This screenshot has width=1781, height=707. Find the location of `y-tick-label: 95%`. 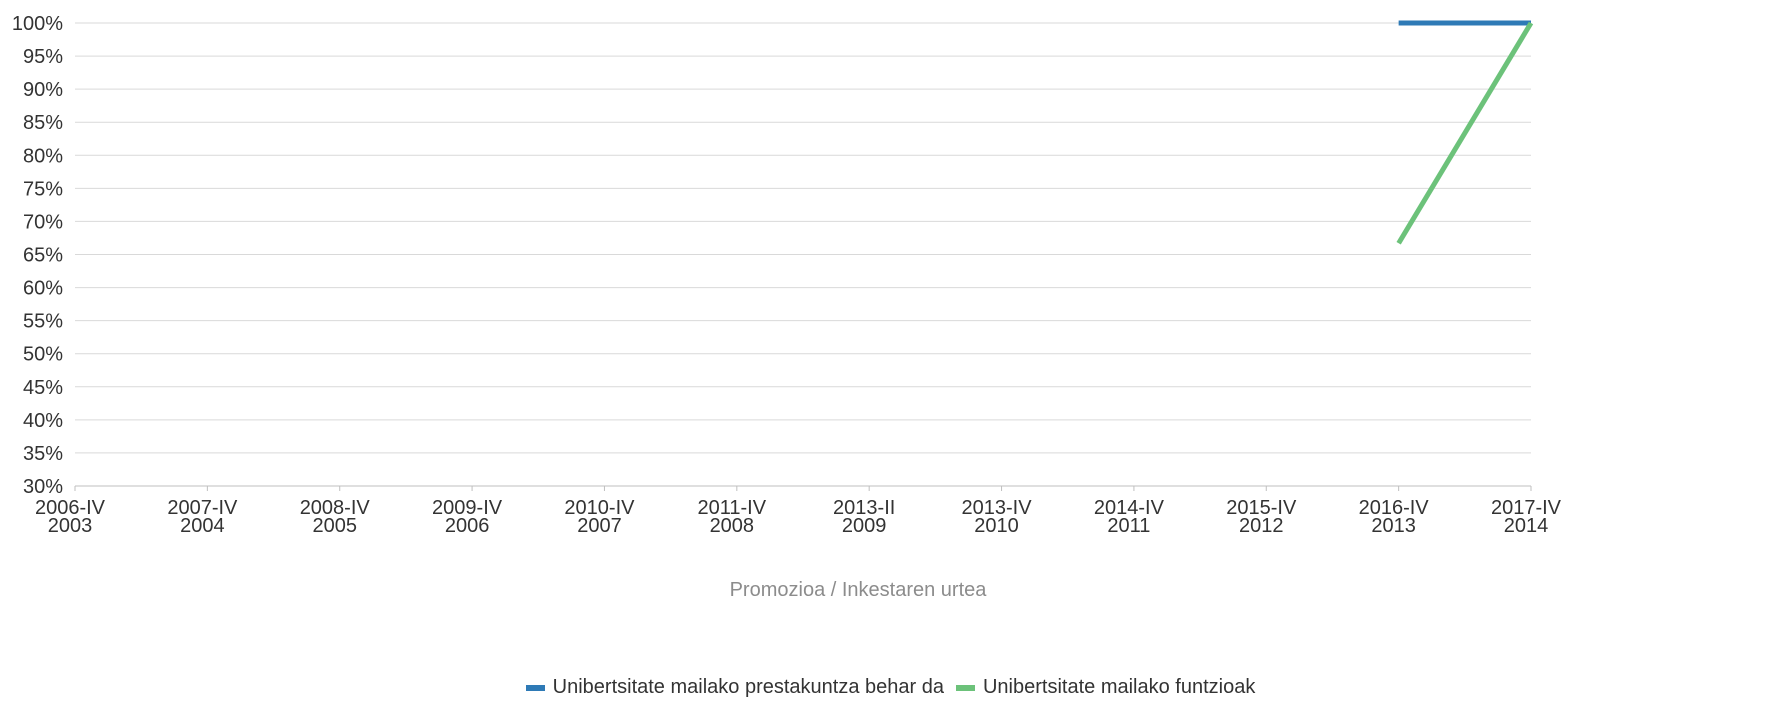

y-tick-label: 95% is located at coordinates (43, 57).